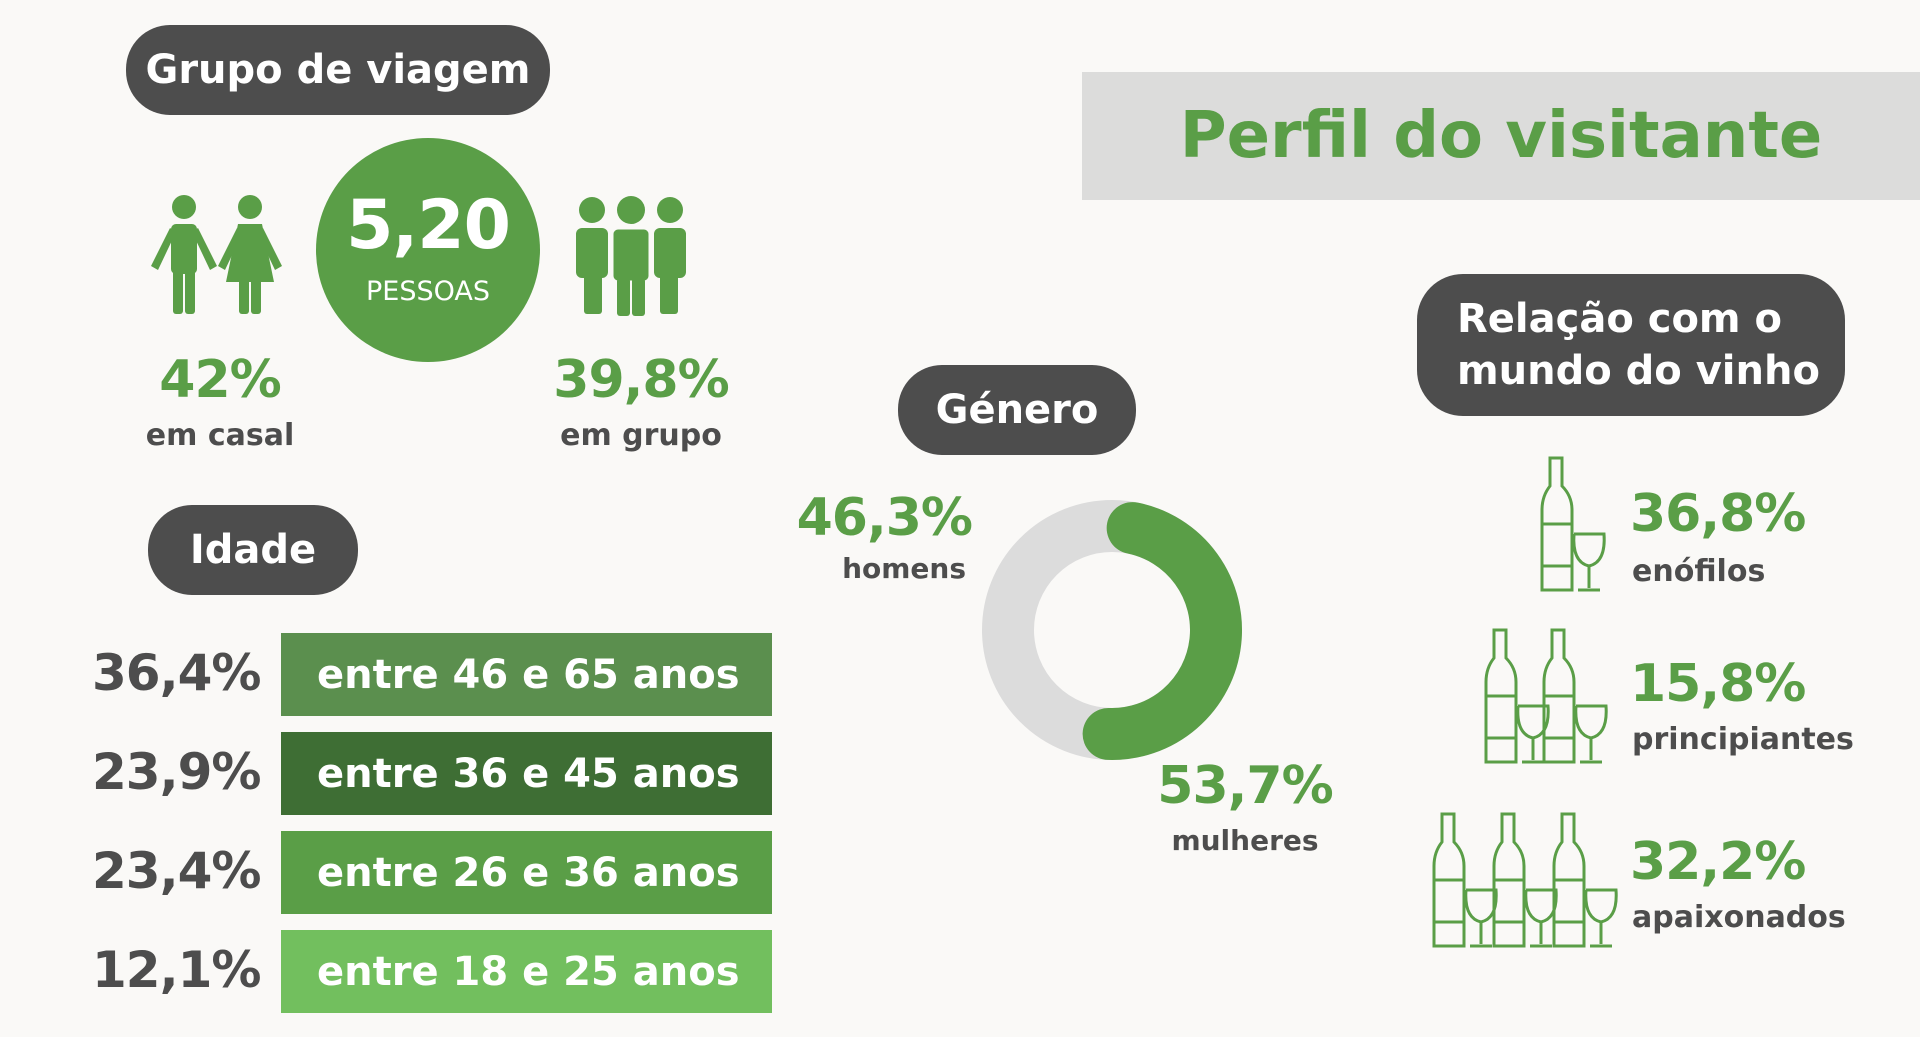 The width and height of the screenshot is (1920, 1037). I want to click on average-people-unit: PESSOAS, so click(427, 291).